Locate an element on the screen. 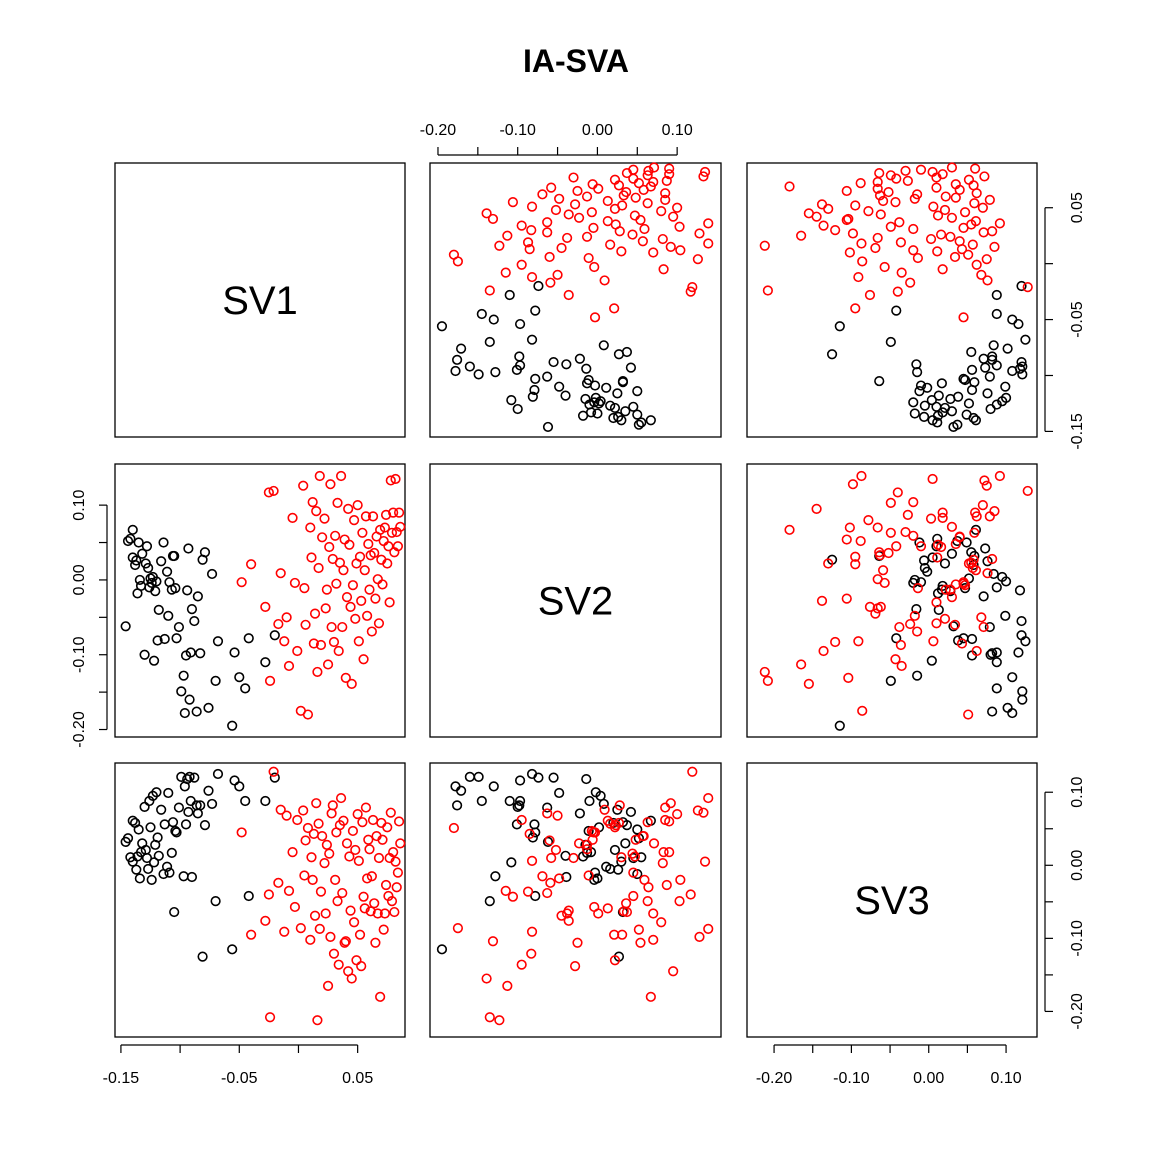  chart-title: IA-SVA is located at coordinates (576, 61).